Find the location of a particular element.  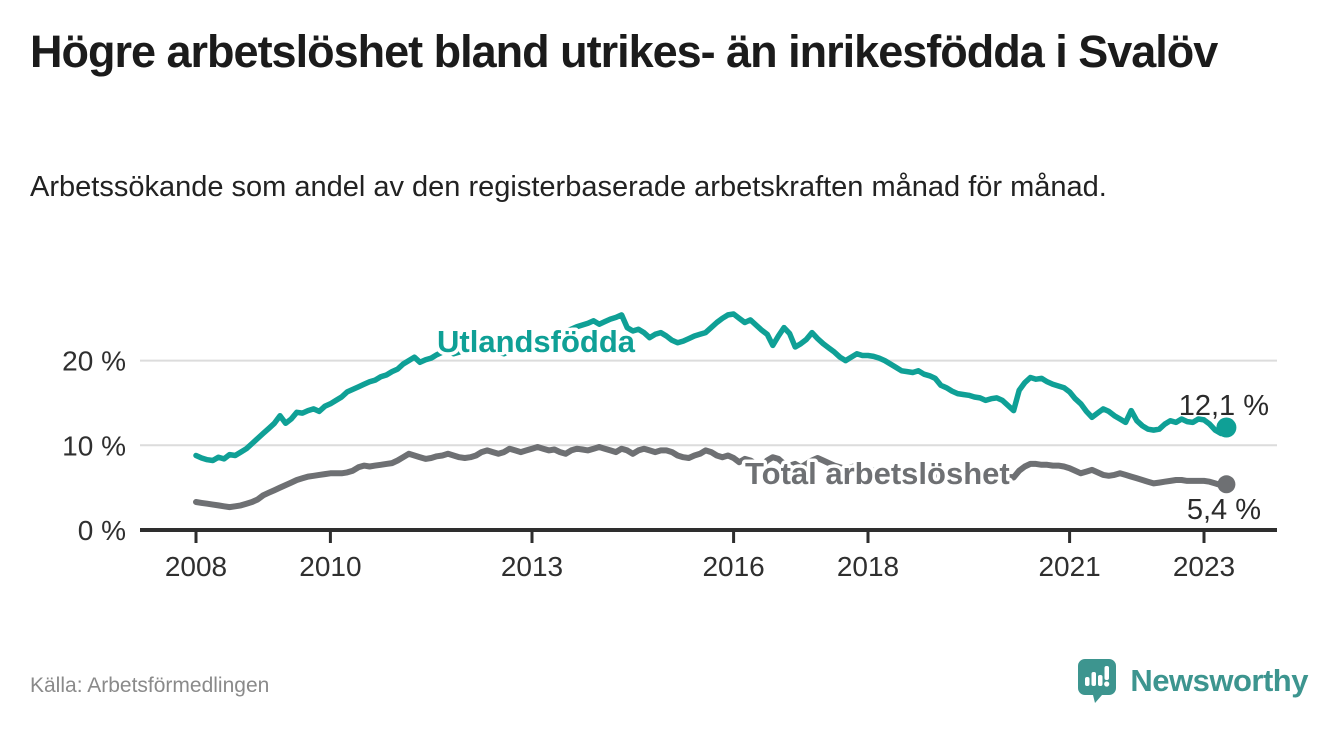

series-end-dot-total is located at coordinates (1226, 484).